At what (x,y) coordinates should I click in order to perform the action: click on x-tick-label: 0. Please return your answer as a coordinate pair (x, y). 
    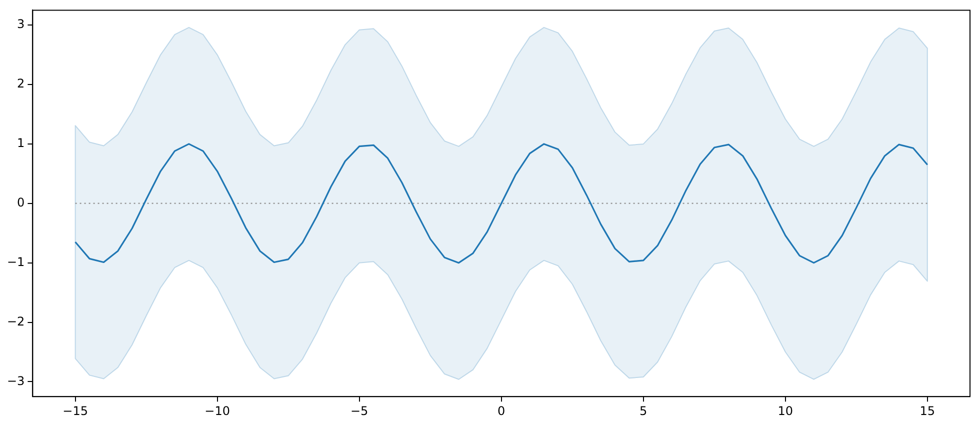
    Looking at the image, I should click on (502, 411).